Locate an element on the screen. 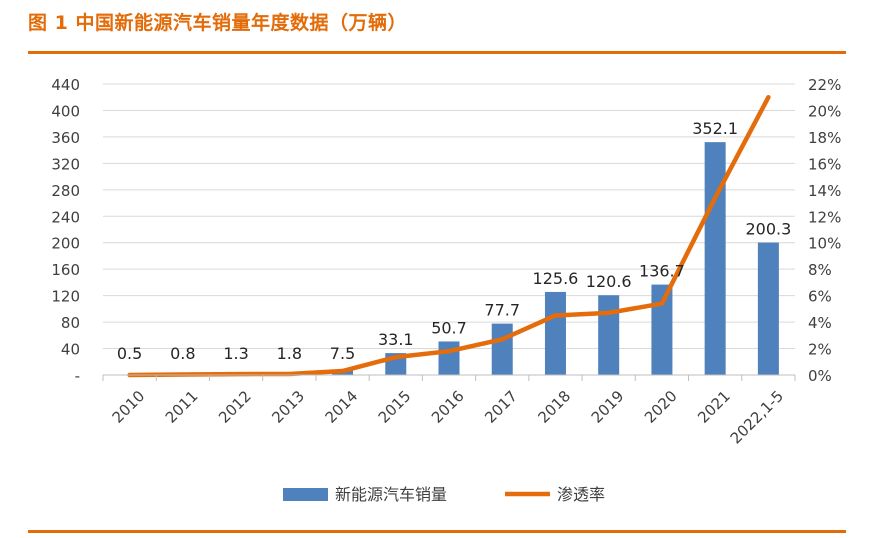 Image resolution: width=873 pixels, height=538 pixels. legend: 新能源汽车销量 渗透率 is located at coordinates (444, 494).